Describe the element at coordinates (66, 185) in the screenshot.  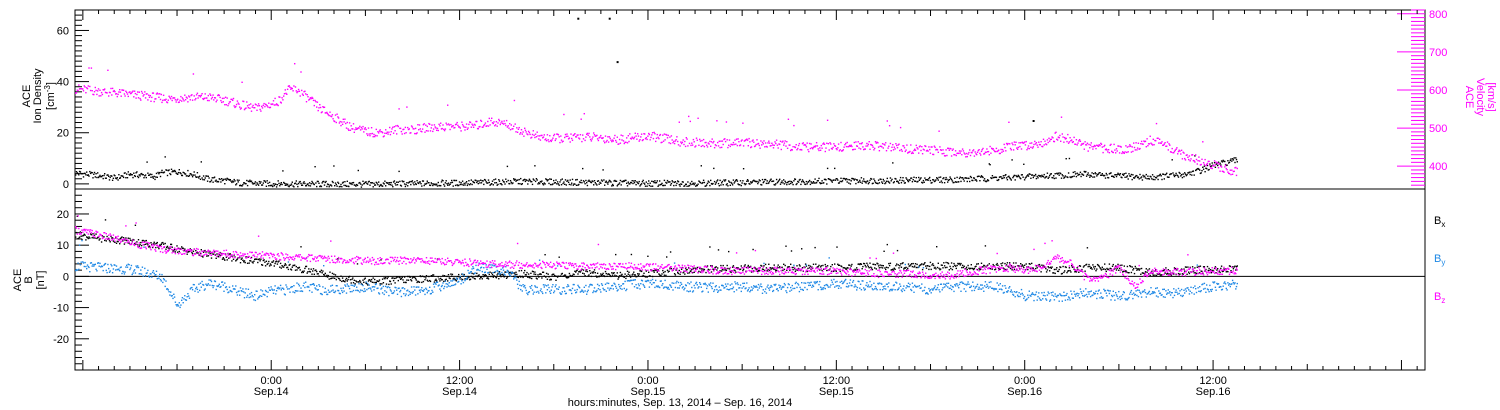
I see `density-tick-label: 0` at that location.